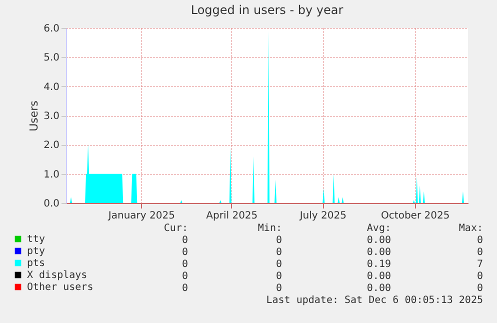 The height and width of the screenshot is (323, 497). I want to click on legend-label: Other users, so click(60, 287).